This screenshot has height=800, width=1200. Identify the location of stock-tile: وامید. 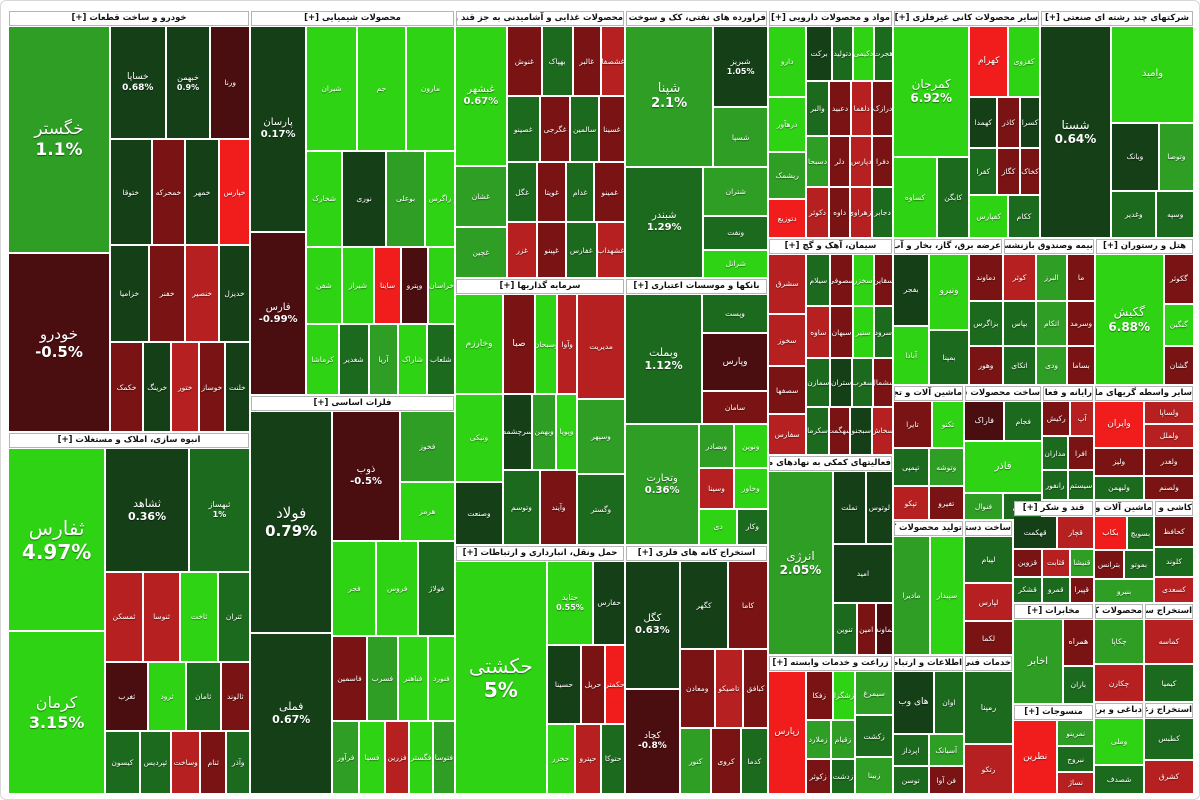
(1152, 74).